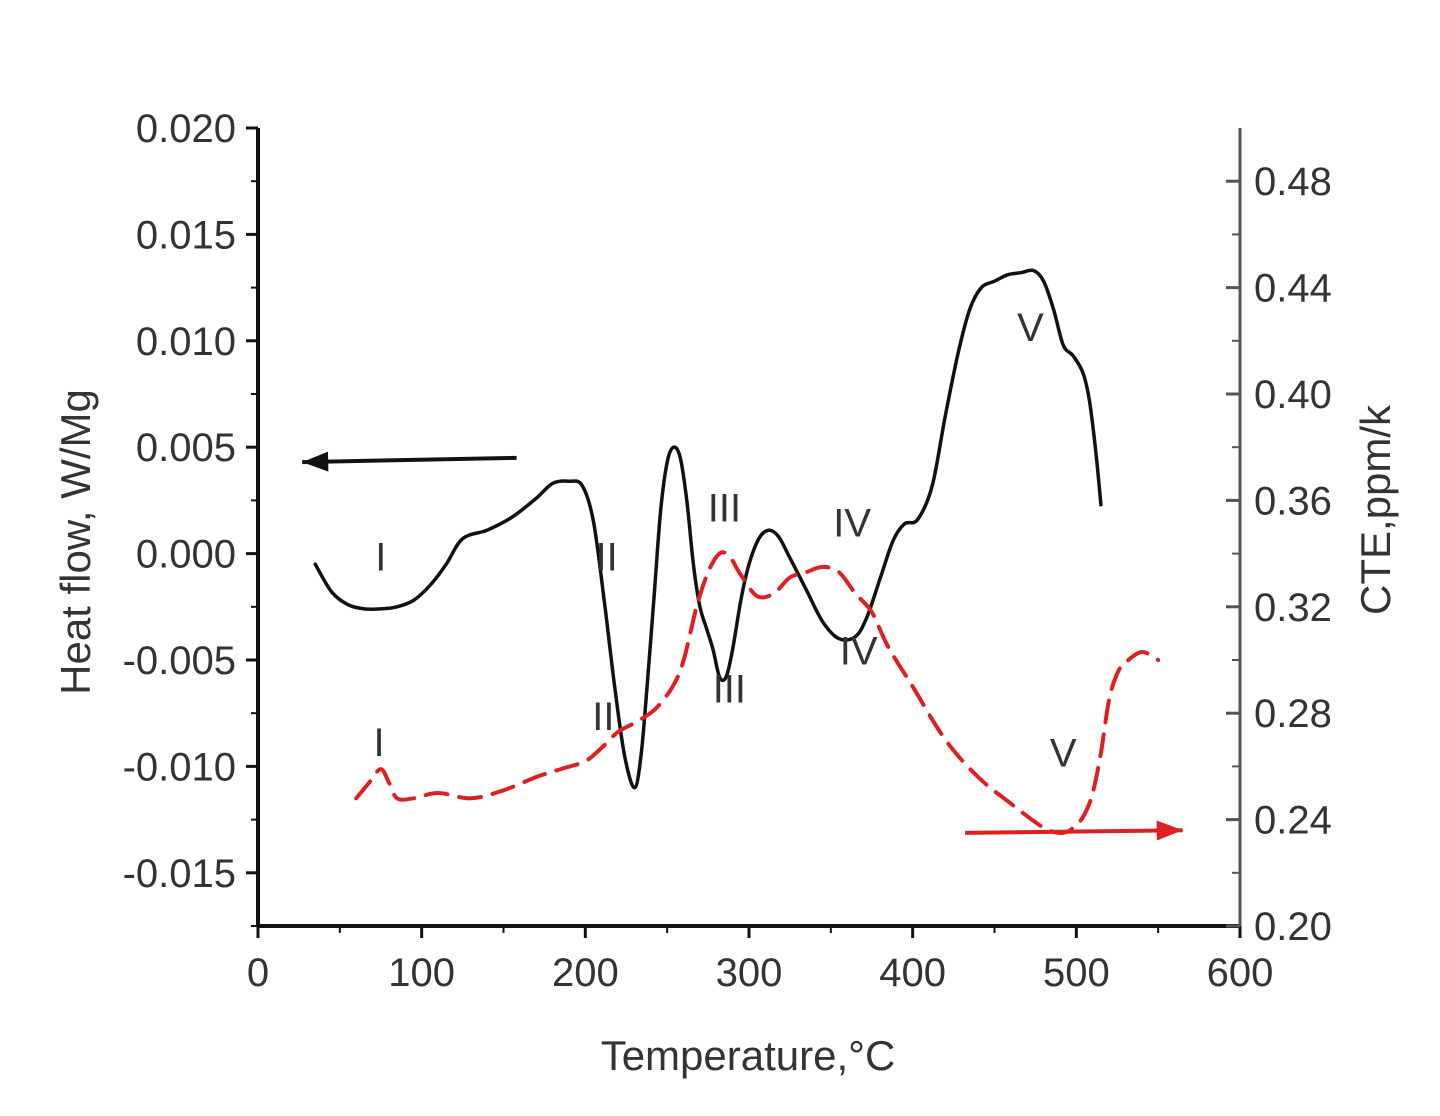 This screenshot has height=1116, width=1440. Describe the element at coordinates (1074, 831) in the screenshot. I see `cte-axis-arrow` at that location.